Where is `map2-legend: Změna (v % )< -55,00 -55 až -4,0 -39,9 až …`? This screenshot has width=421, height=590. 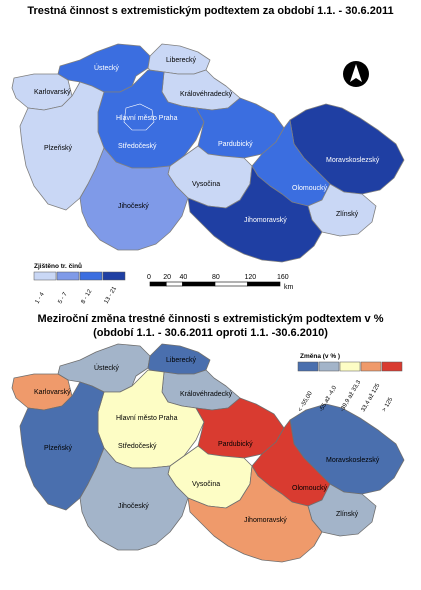 map2-legend: Změna (v % )< -55,00 -55 až -4,0 -39,9 až … is located at coordinates (350, 383).